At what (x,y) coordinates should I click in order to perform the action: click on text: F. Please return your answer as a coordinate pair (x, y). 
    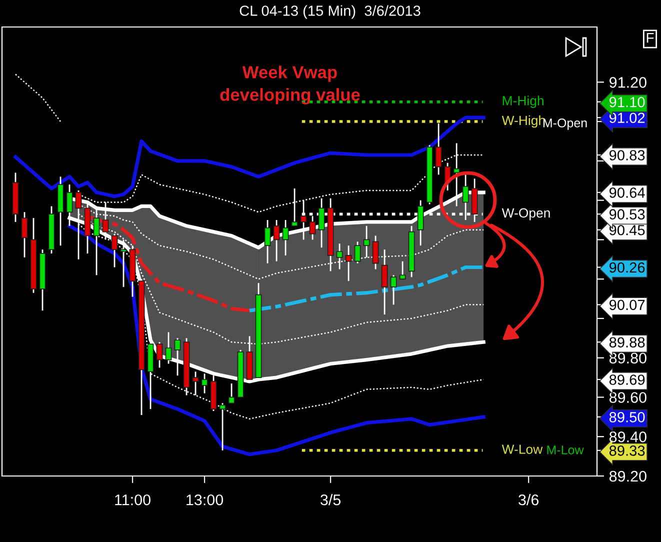
    Looking at the image, I should click on (650, 38).